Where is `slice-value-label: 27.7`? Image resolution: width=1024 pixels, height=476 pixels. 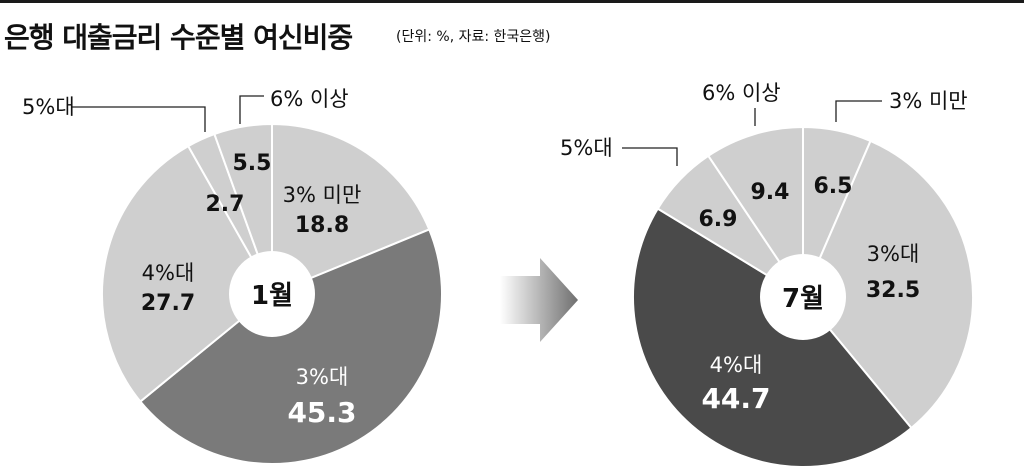
slice-value-label: 27.7 is located at coordinates (168, 303).